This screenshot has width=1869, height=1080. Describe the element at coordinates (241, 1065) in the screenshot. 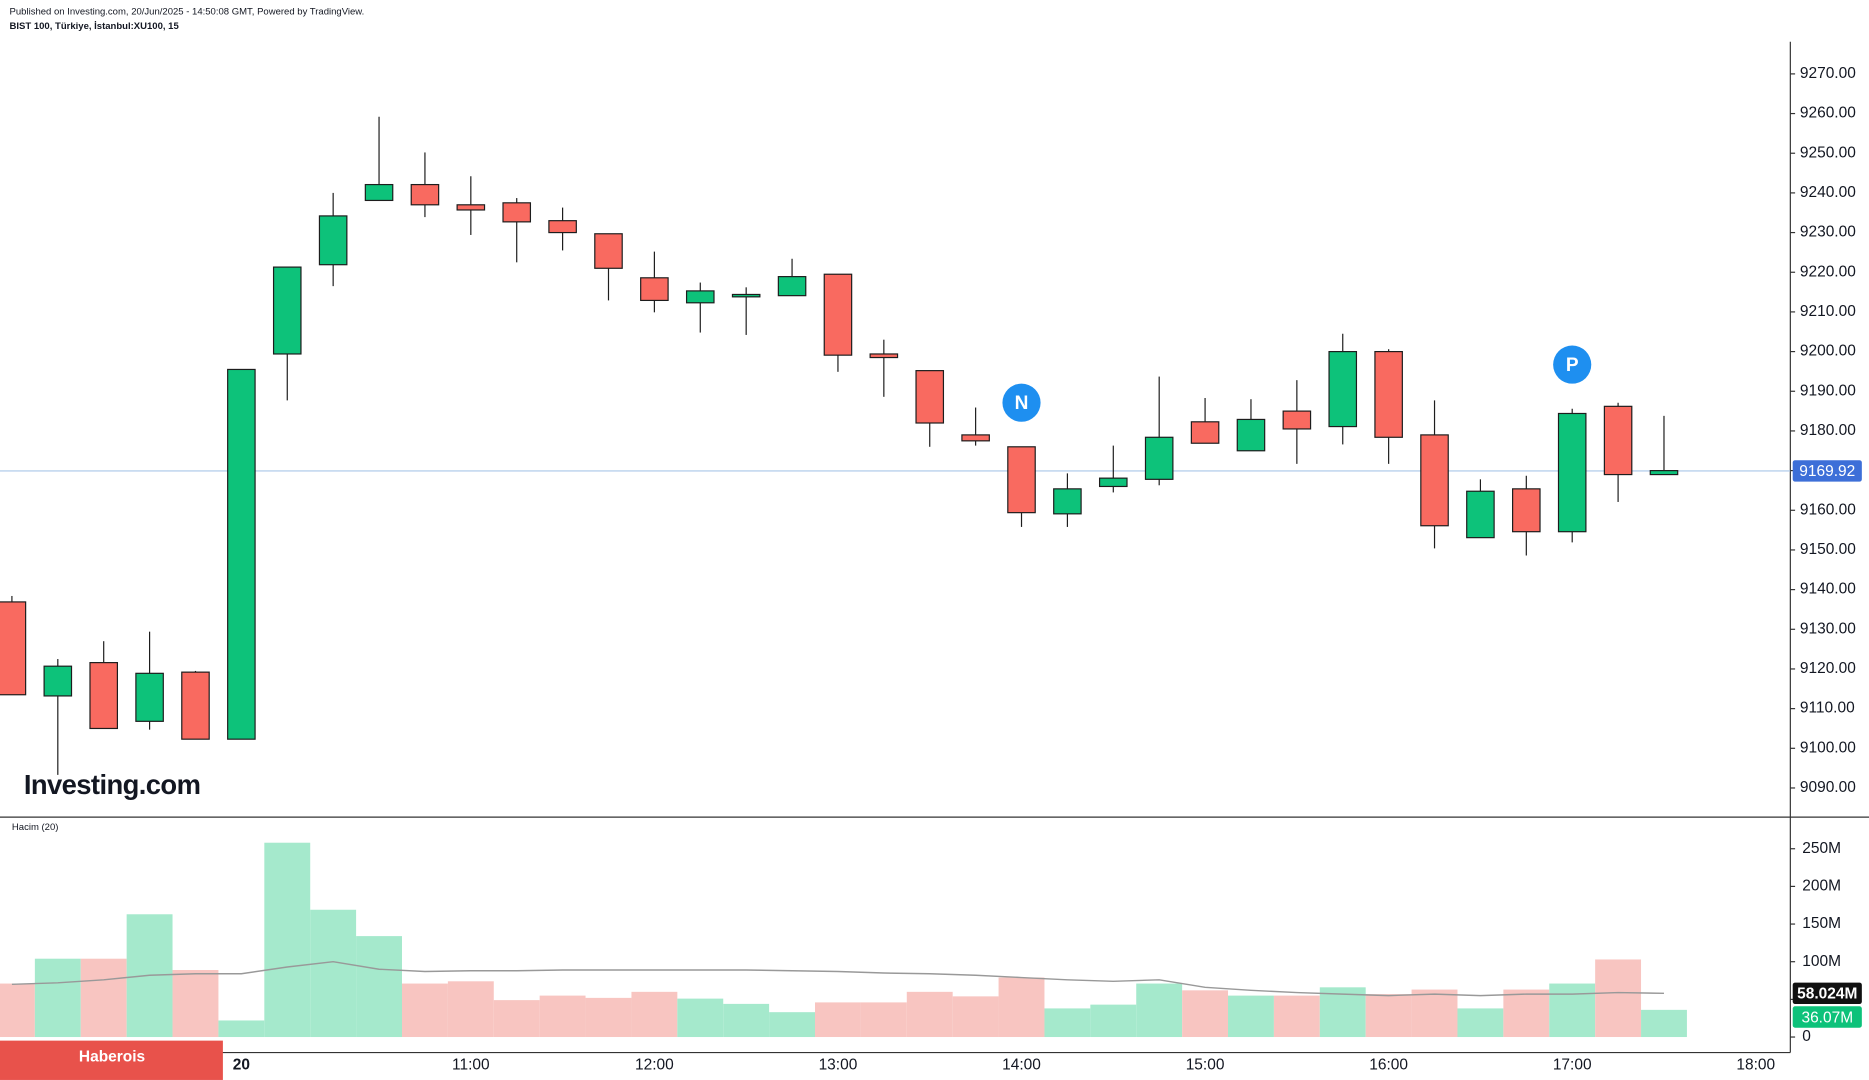

I see `x-tick-label: 20` at that location.